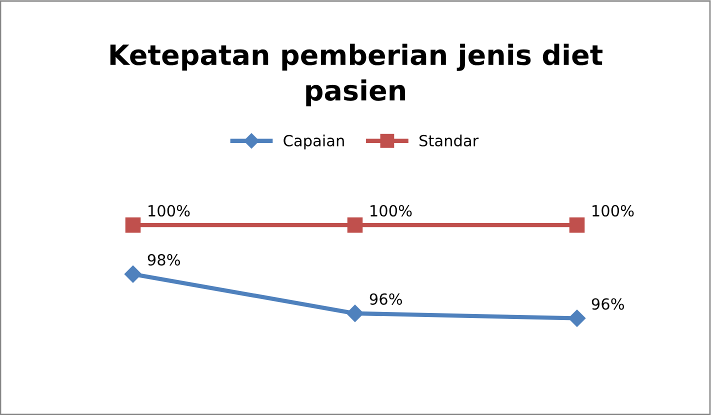 The width and height of the screenshot is (711, 415). What do you see at coordinates (164, 260) in the screenshot?
I see `data-label: 98%` at bounding box center [164, 260].